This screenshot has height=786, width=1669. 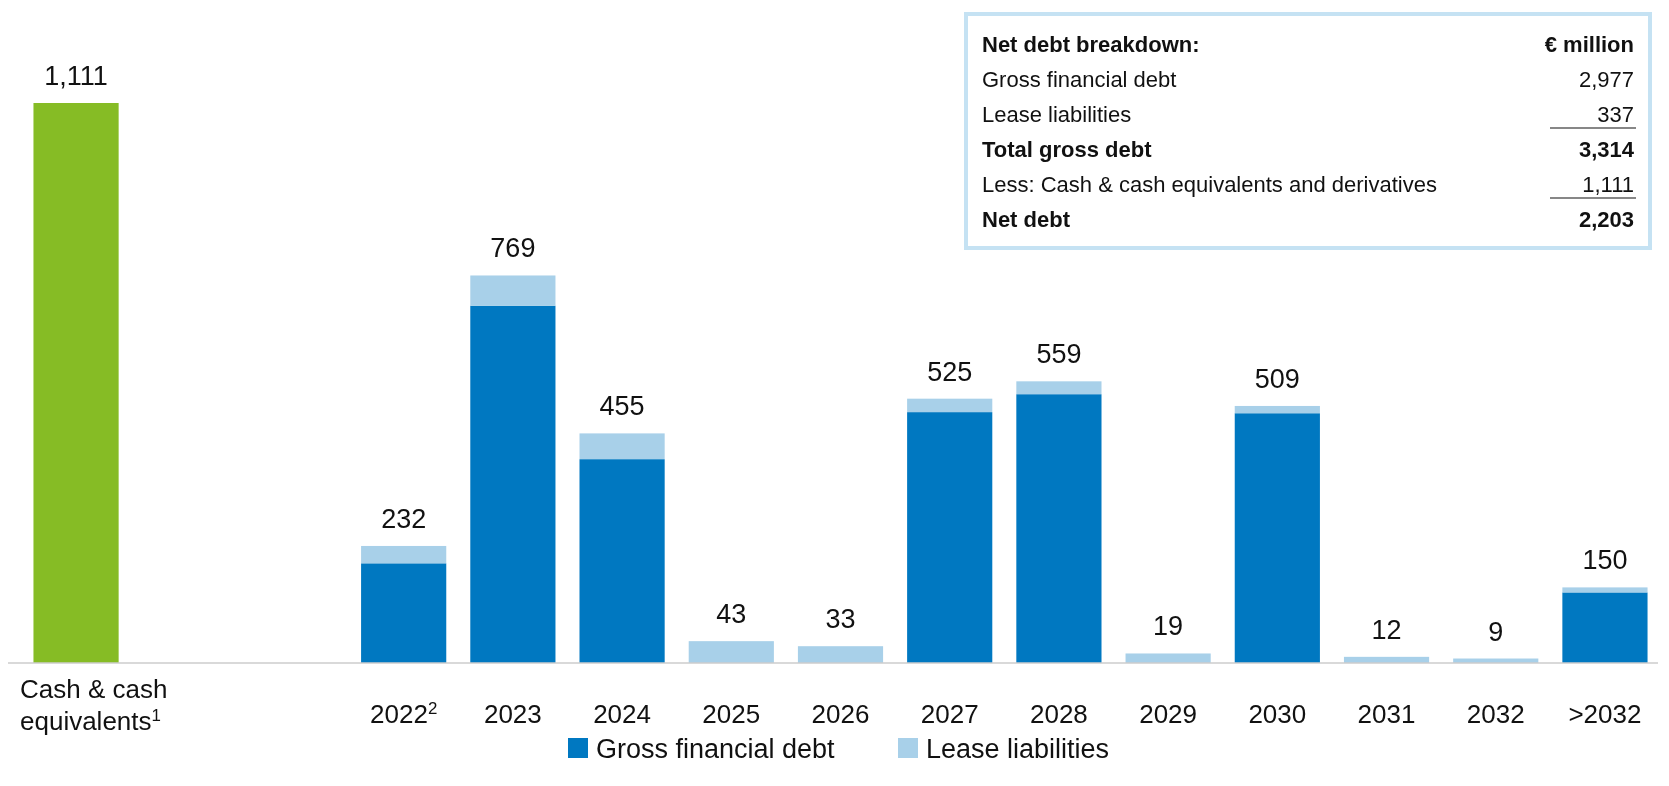 What do you see at coordinates (1606, 79) in the screenshot?
I see `text: 2,977` at bounding box center [1606, 79].